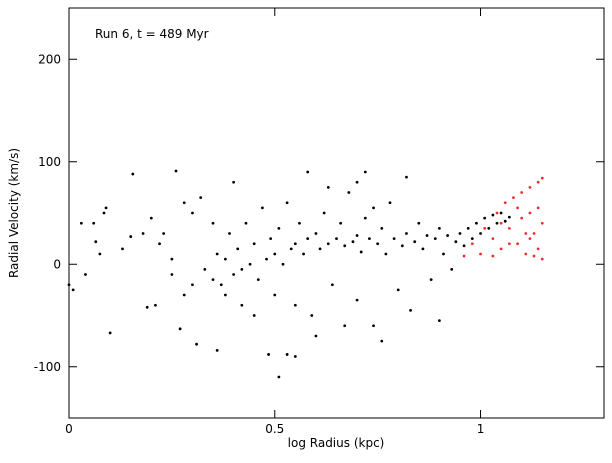 Image resolution: width=612 pixels, height=463 pixels. What do you see at coordinates (69, 429) in the screenshot?
I see `x-tick-label: 0` at bounding box center [69, 429].